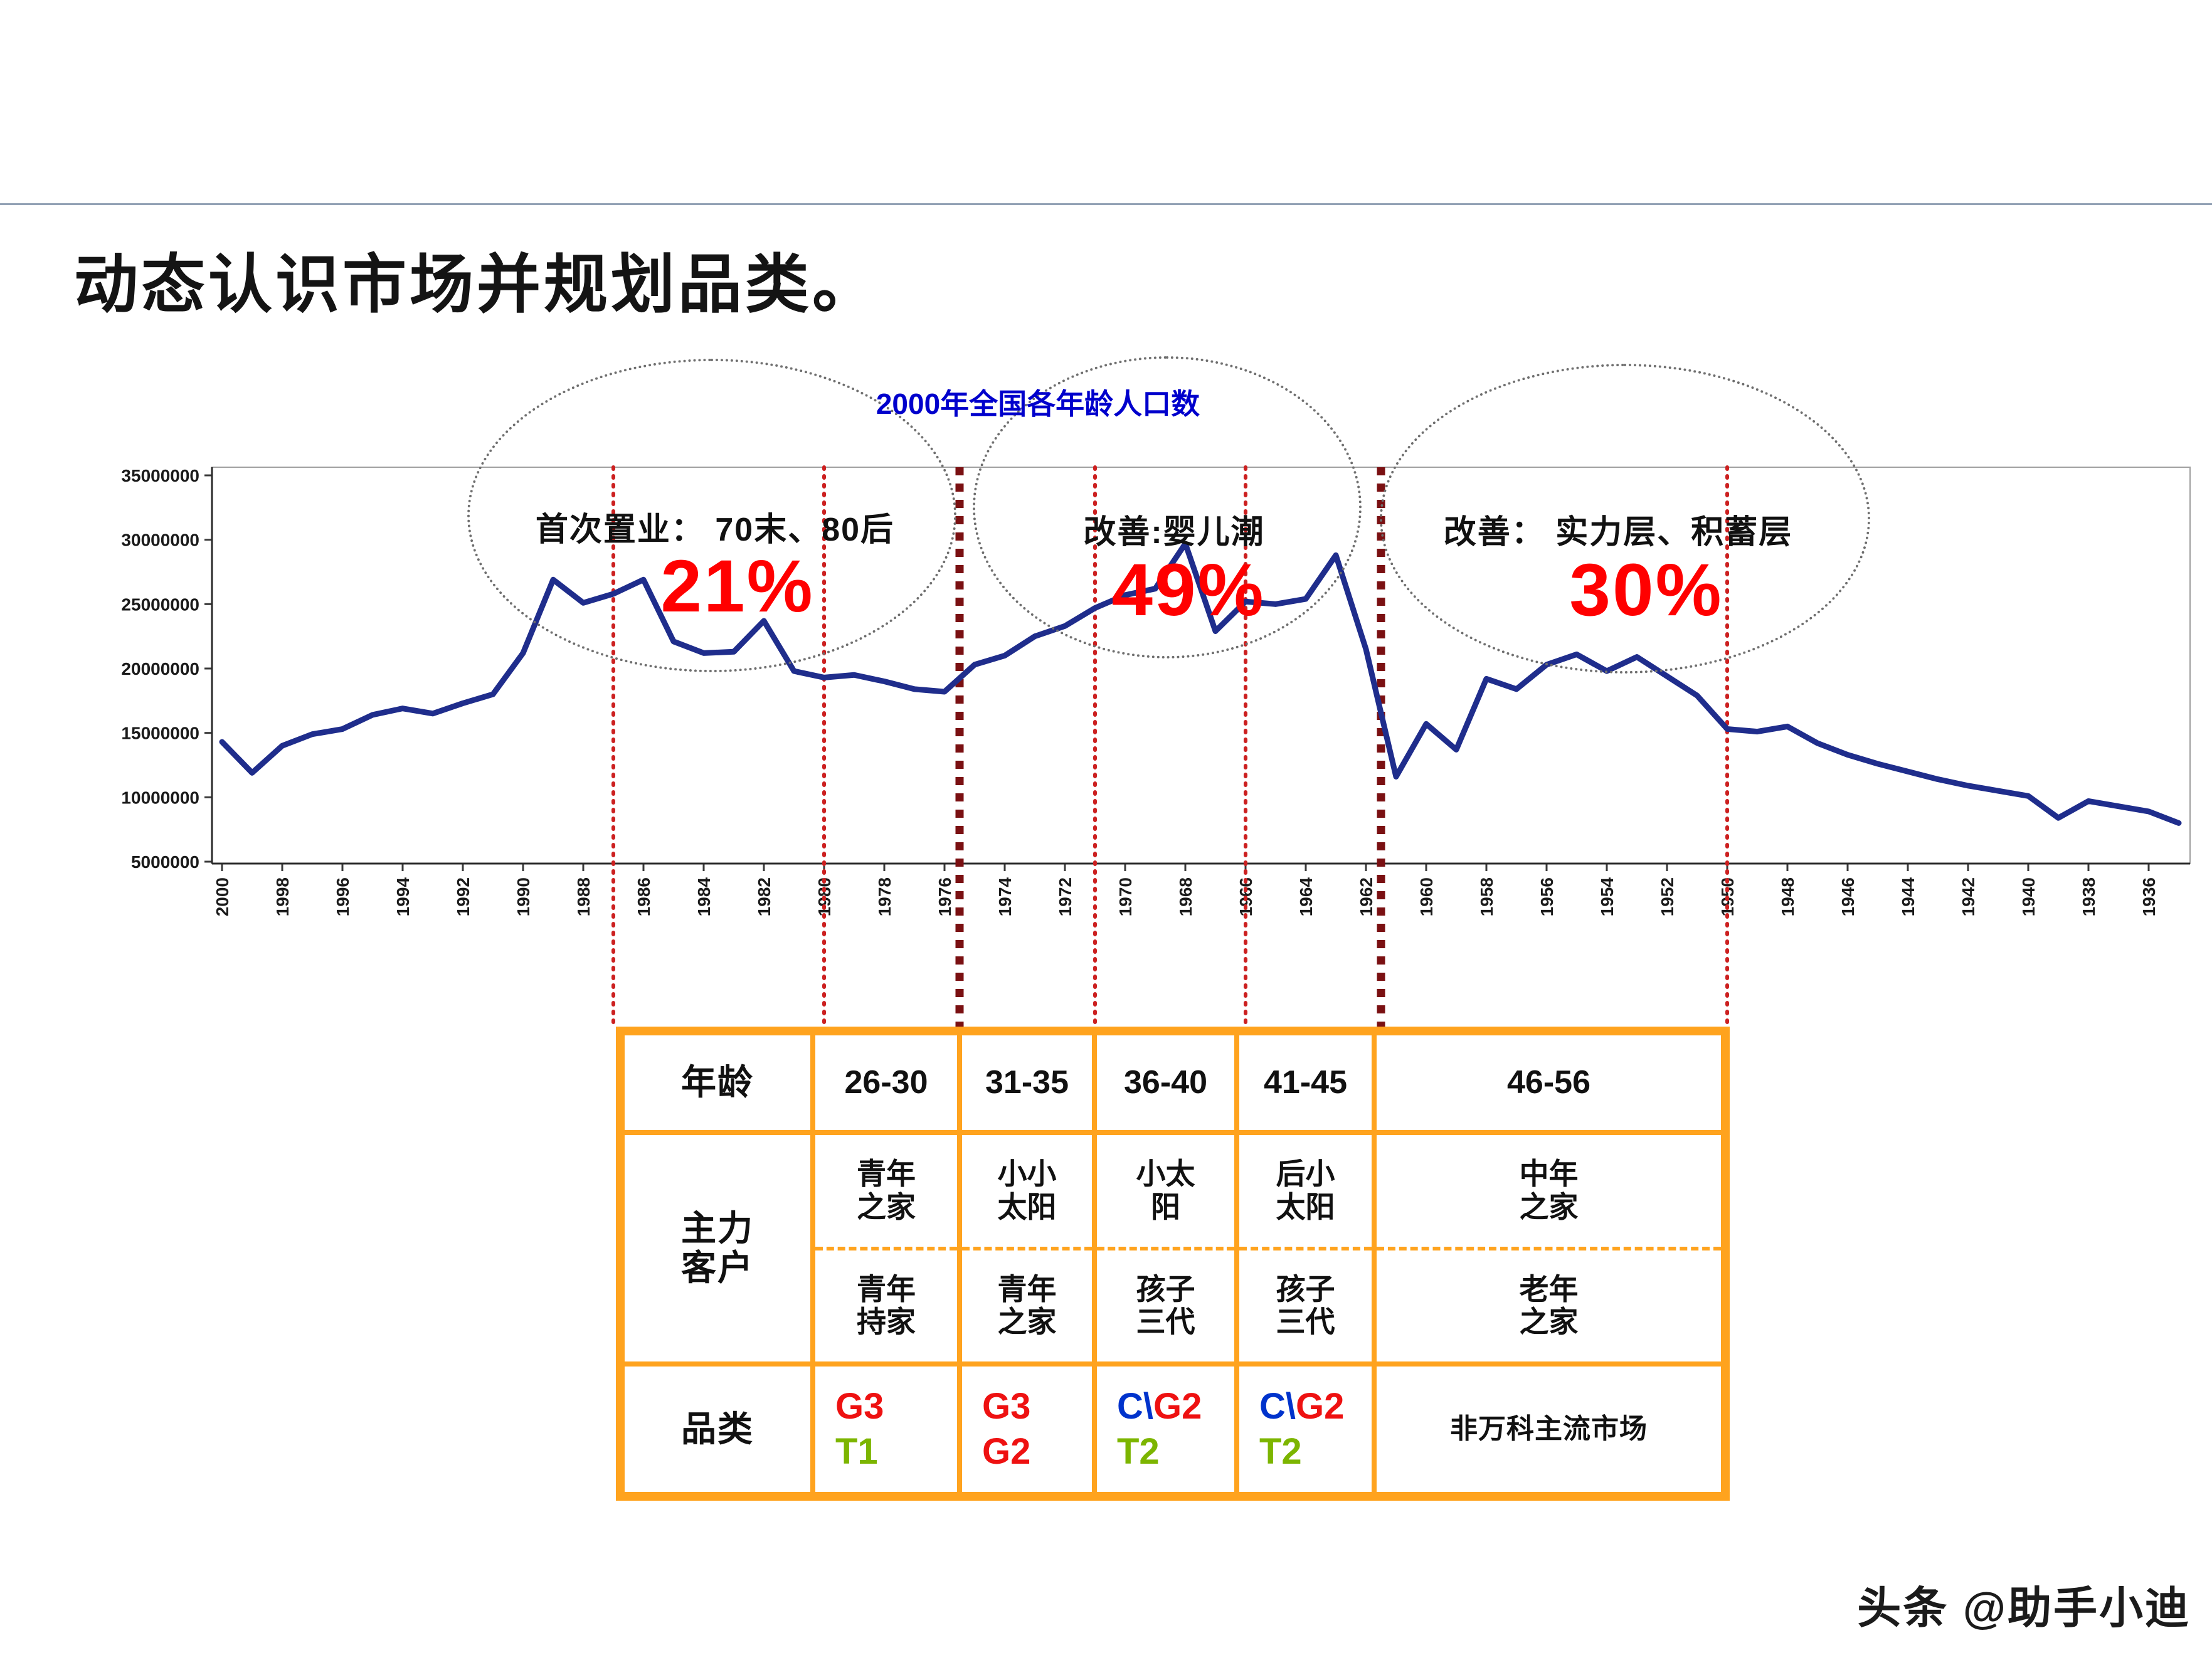 The image size is (2212, 1660). Describe the element at coordinates (1125, 897) in the screenshot. I see `svg-text: 1970` at that location.